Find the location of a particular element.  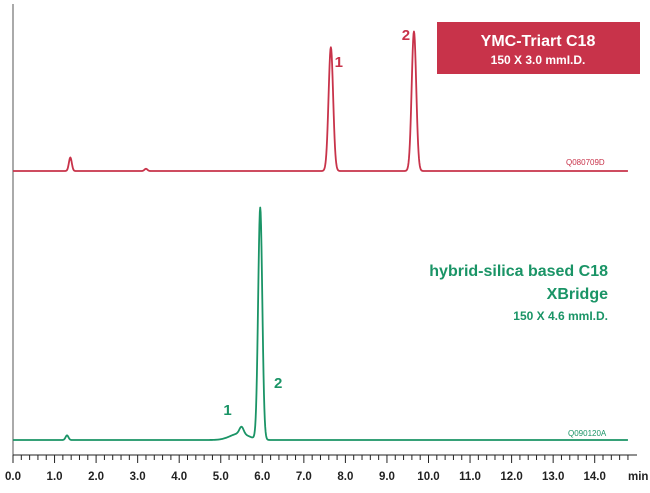

legend-title-green-line2: XBridge is located at coordinates (577, 294).